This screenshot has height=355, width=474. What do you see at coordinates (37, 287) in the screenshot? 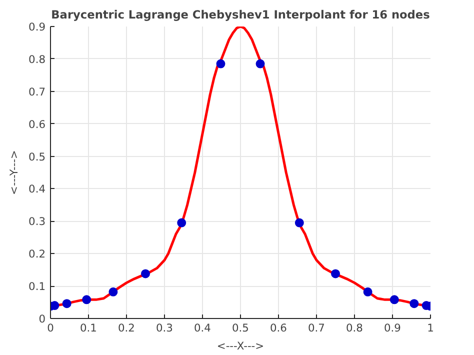
I see `y-tick-label: 0.1` at bounding box center [37, 287].